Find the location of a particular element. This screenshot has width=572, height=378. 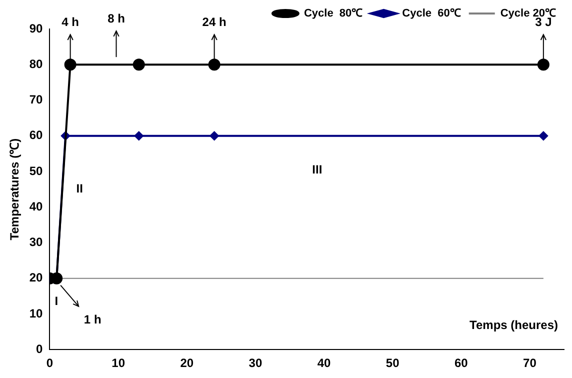

legend-label: Cycle 80℃ is located at coordinates (333, 14).